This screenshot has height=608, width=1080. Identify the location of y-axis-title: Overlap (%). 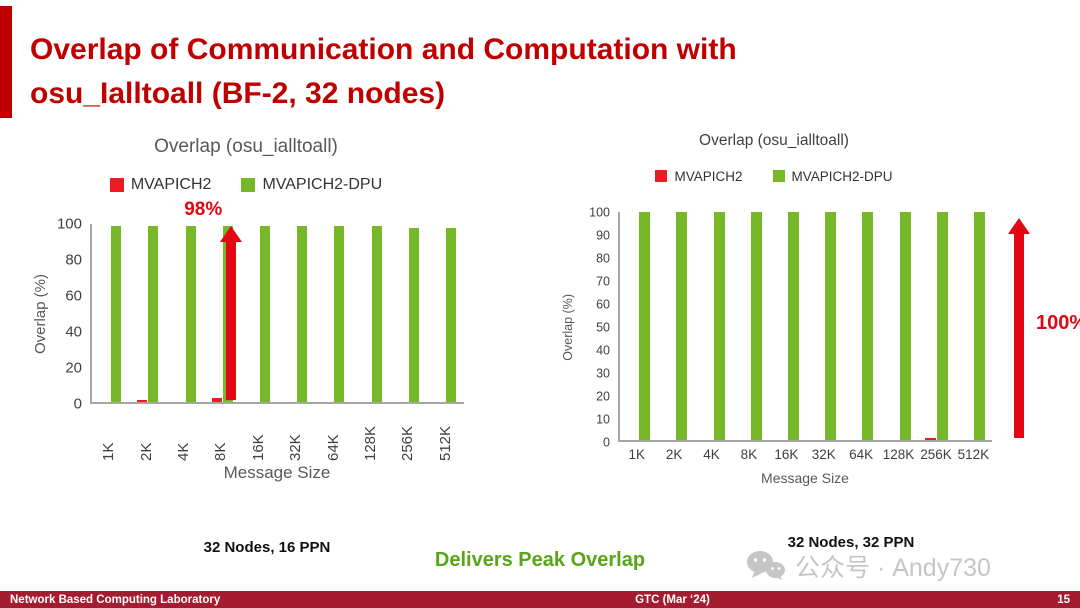
(568, 327).